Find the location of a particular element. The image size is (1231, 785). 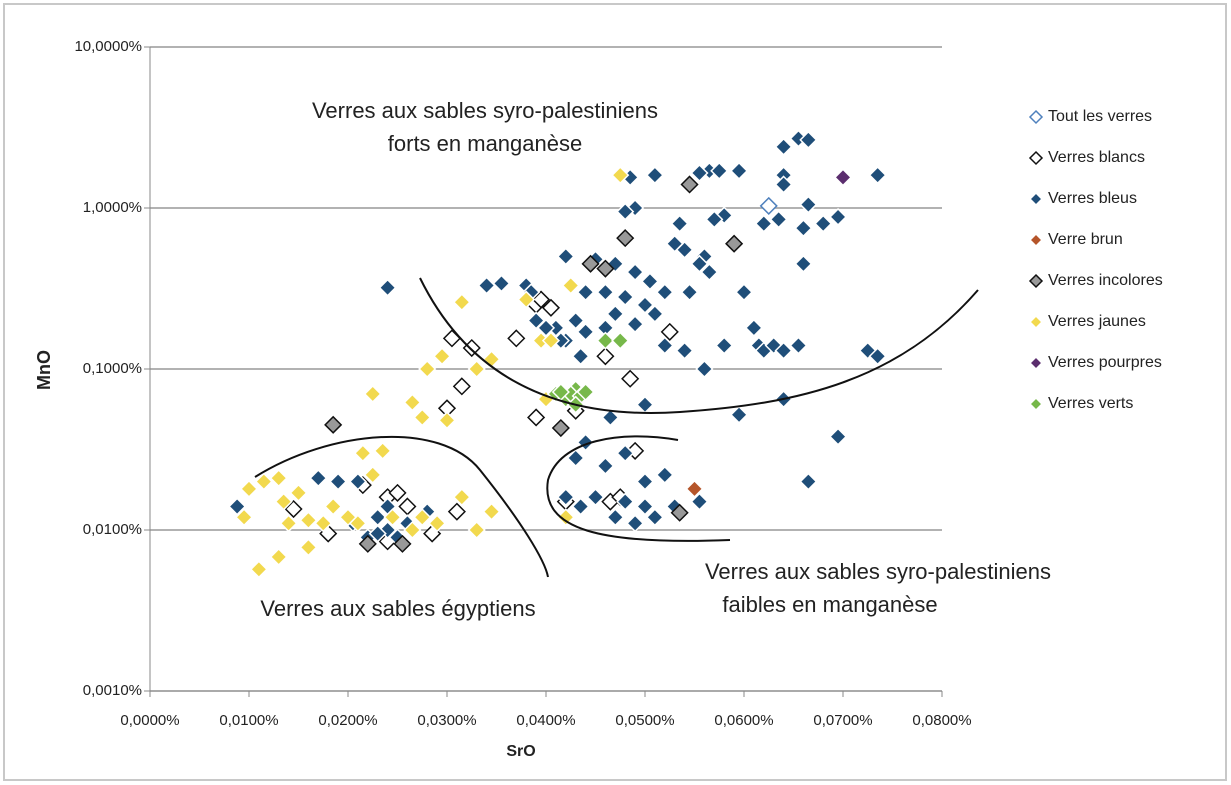

x-tick-label: 0,0300% is located at coordinates (446, 720).